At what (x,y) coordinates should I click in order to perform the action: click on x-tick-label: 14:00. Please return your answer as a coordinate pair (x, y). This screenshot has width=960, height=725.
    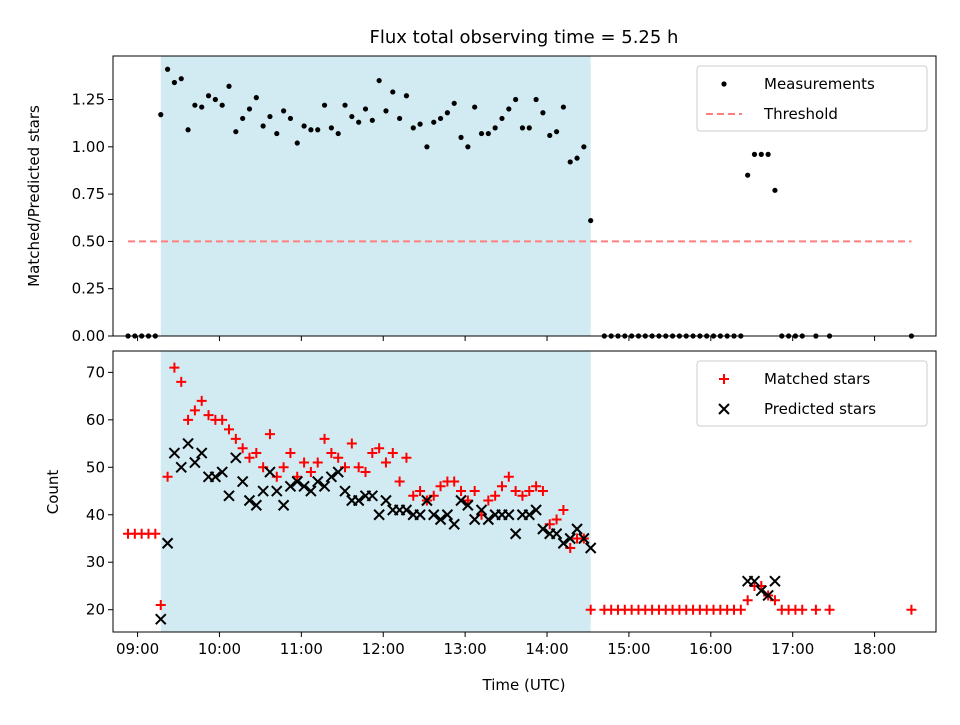
    Looking at the image, I should click on (546, 649).